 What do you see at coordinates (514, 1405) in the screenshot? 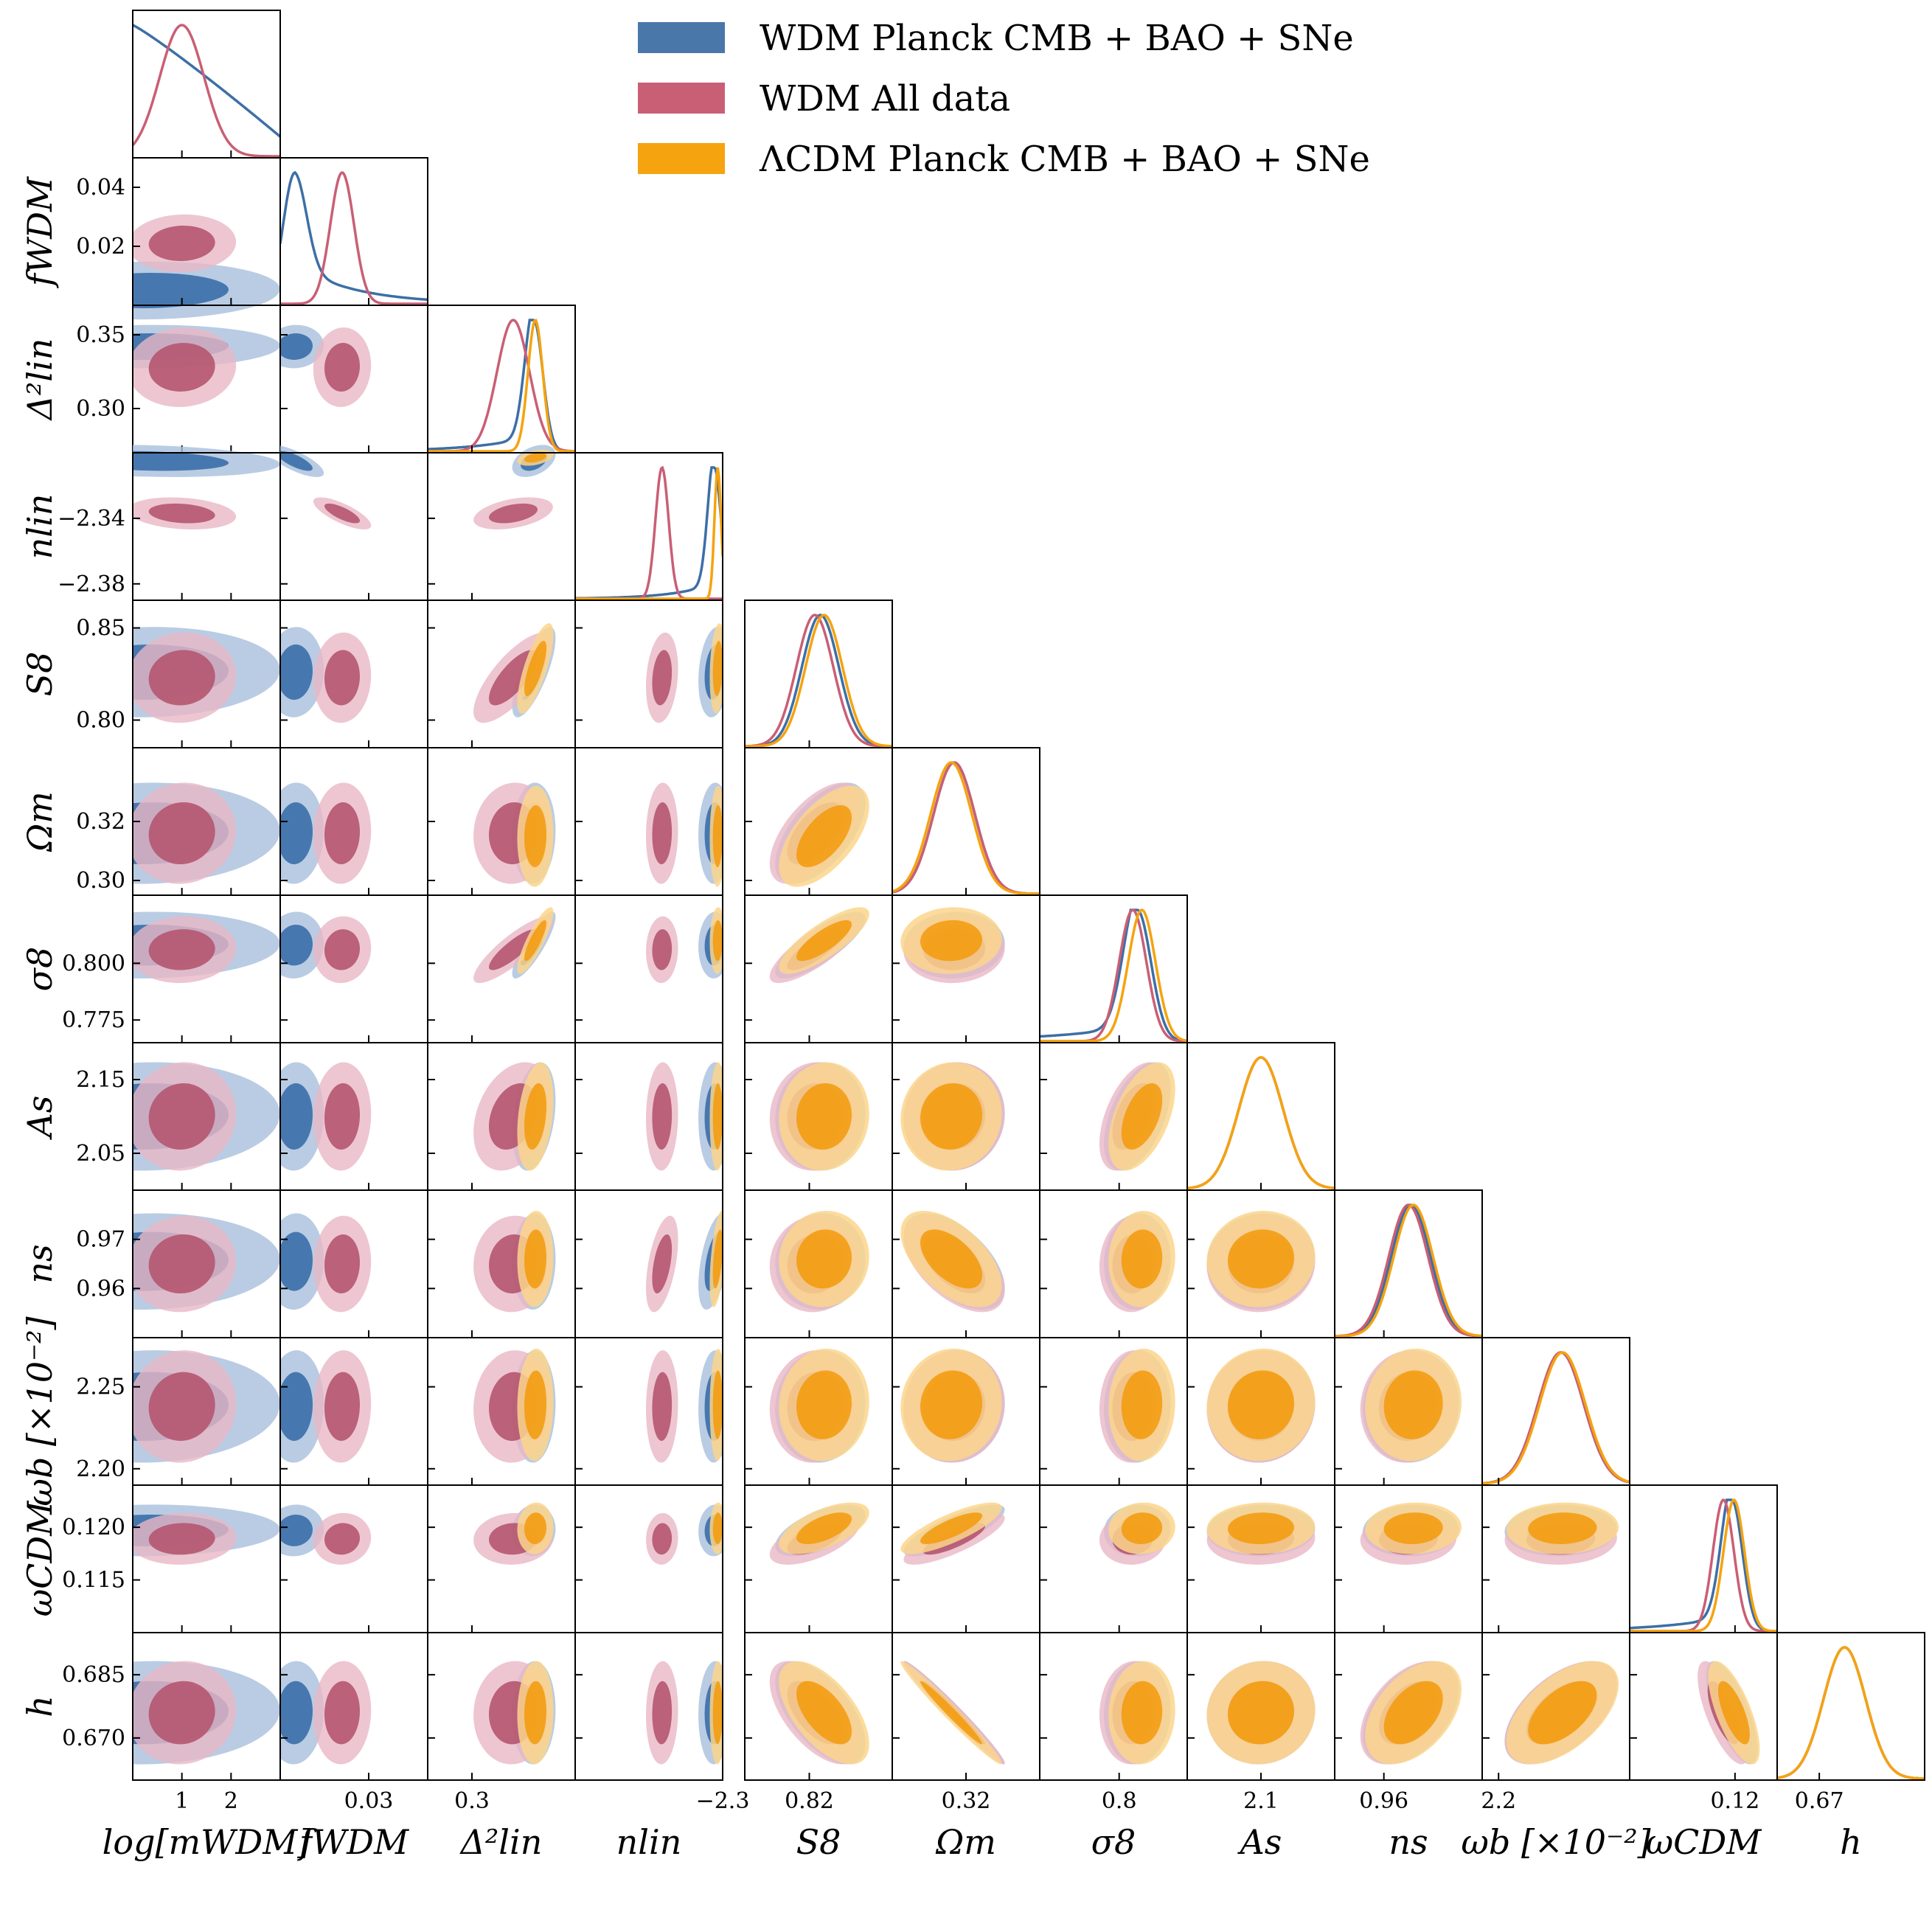
I see `panel-Delta2_lin-omega_b` at bounding box center [514, 1405].